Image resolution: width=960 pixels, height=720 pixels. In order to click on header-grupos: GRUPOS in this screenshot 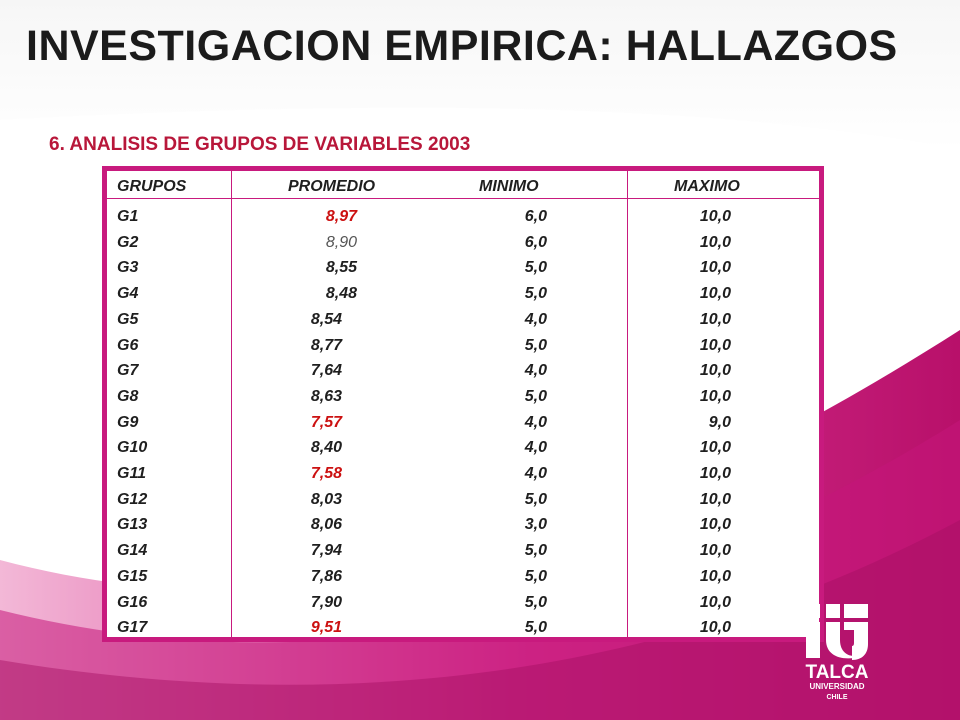, I will do `click(152, 186)`.